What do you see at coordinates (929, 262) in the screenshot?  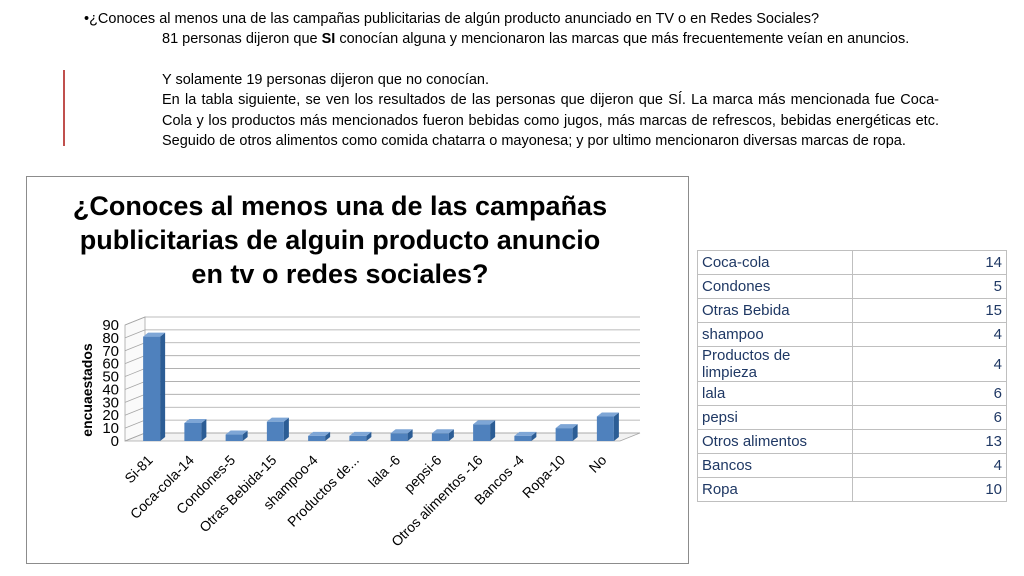 I see `table-cell-value: 14` at bounding box center [929, 262].